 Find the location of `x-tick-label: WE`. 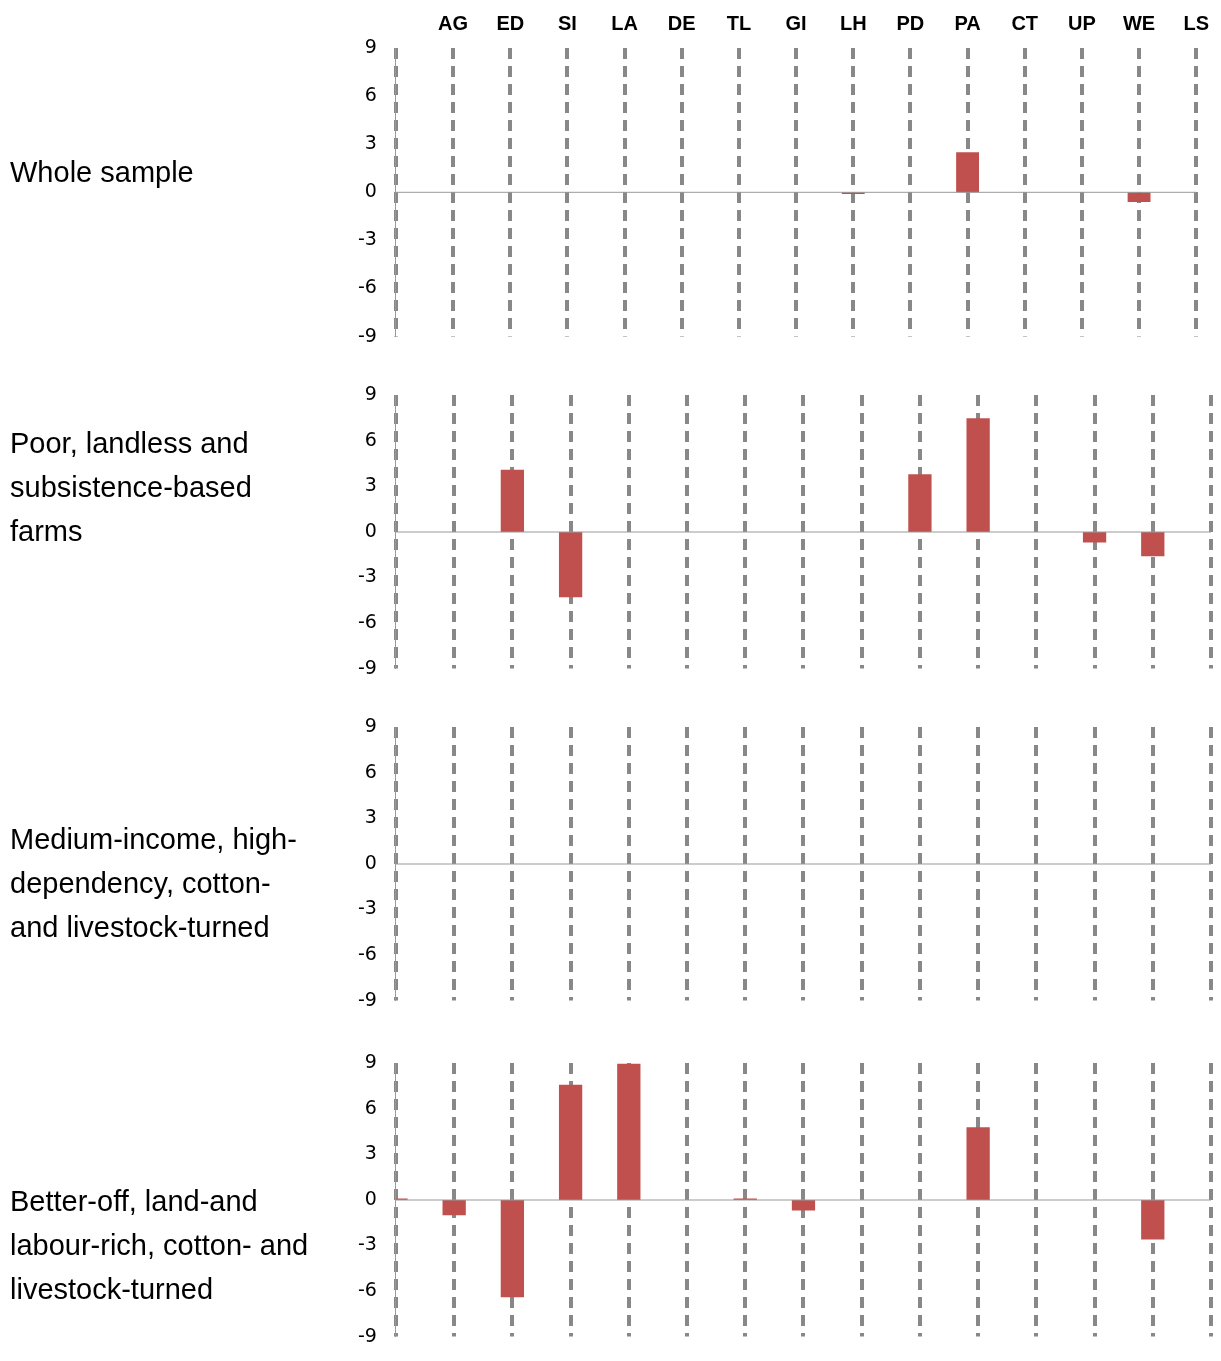

x-tick-label: WE is located at coordinates (1139, 22).